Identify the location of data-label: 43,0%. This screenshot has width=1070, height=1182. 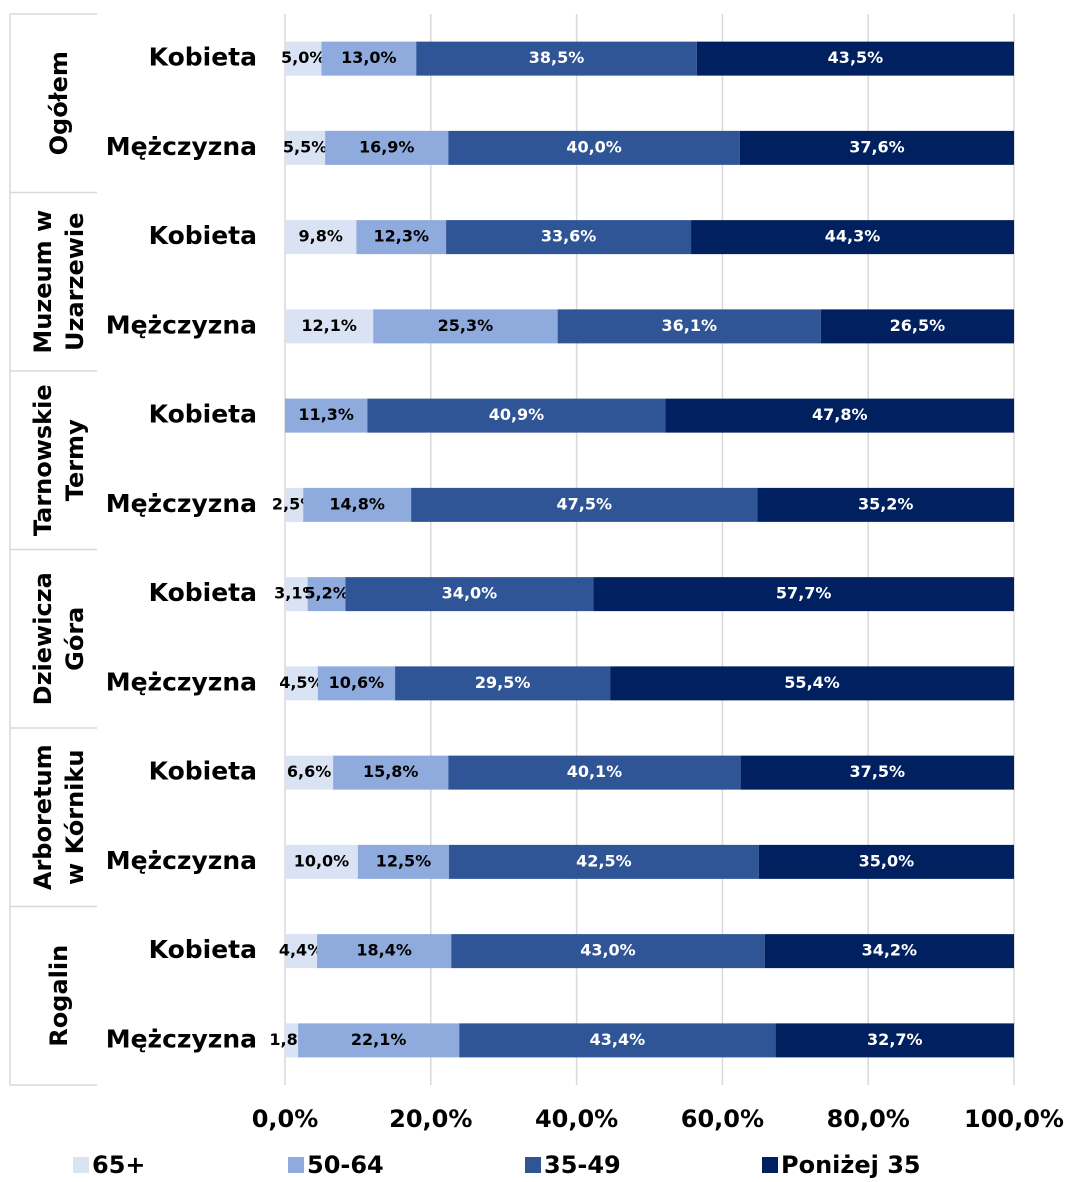
(608, 950).